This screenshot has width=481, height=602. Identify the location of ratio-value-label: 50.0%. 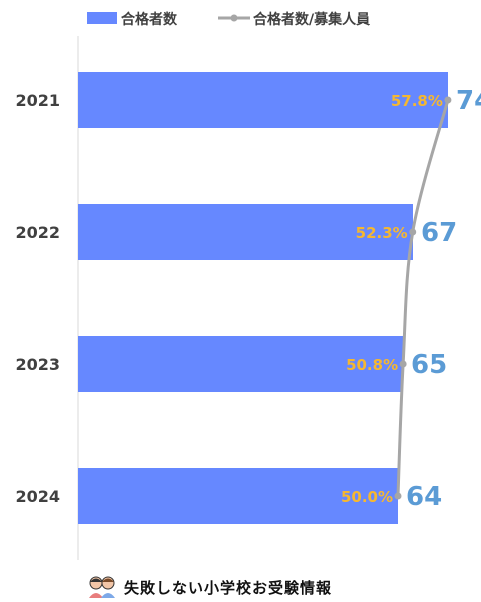
(367, 497).